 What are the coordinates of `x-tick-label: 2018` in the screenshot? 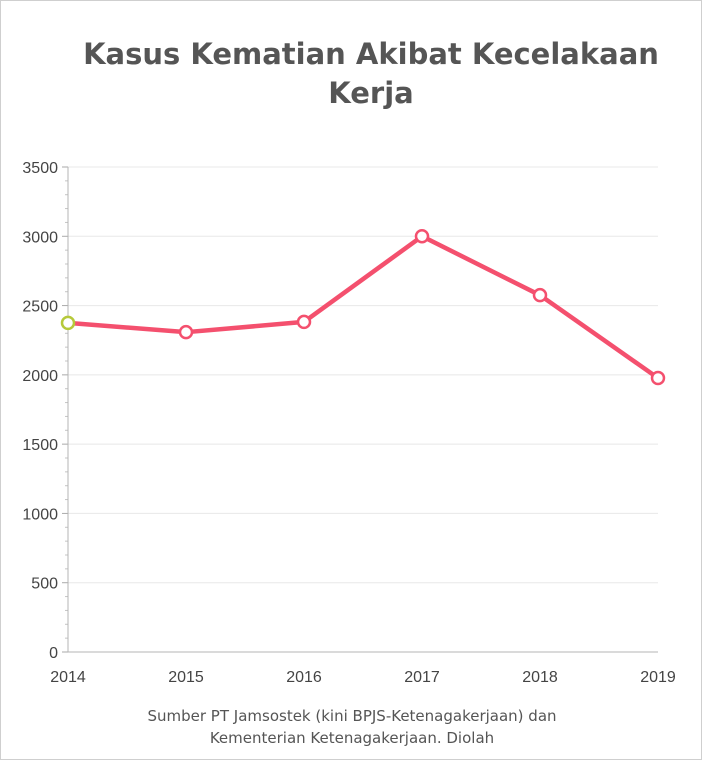 It's located at (540, 677).